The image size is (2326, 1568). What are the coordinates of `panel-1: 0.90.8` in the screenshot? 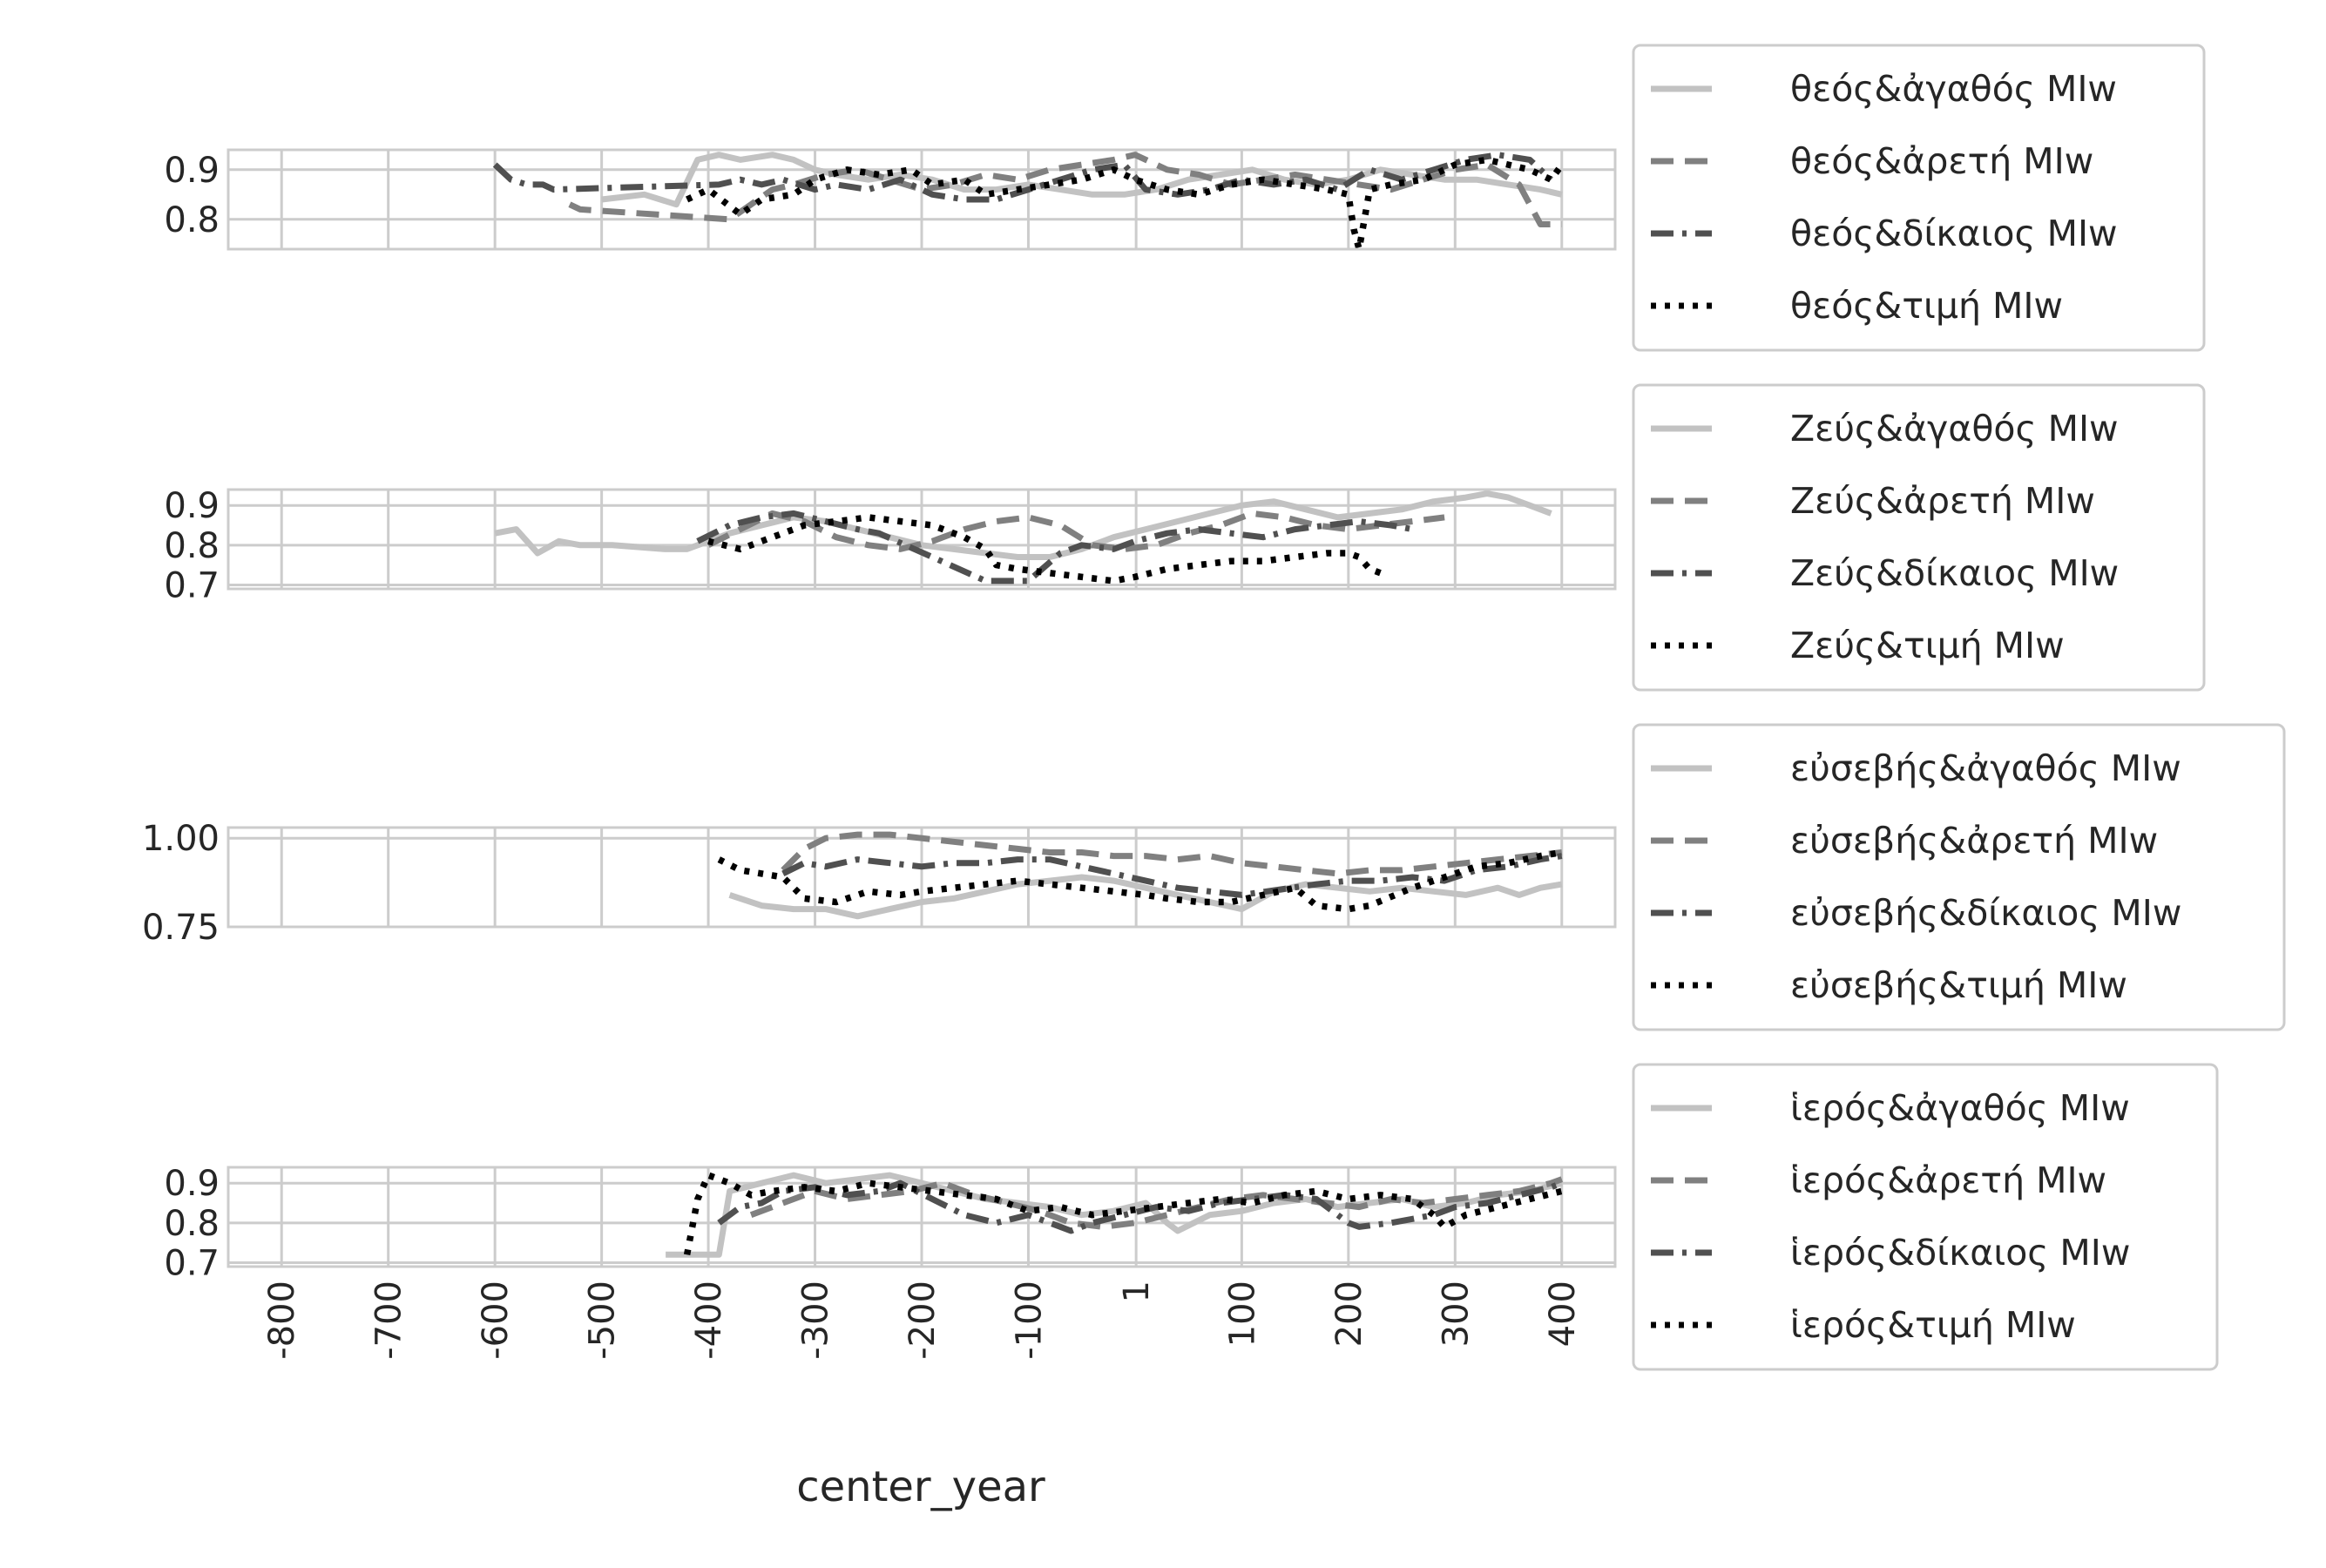 It's located at (890, 199).